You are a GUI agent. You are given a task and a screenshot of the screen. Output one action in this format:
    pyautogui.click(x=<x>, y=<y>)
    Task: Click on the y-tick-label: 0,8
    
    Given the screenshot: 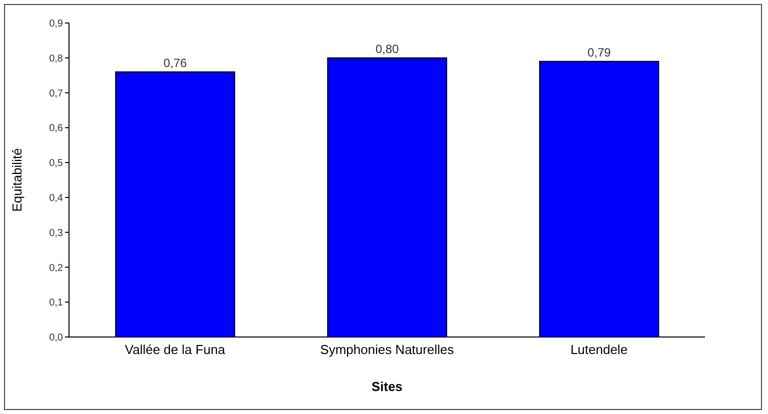 What is the action you would take?
    pyautogui.click(x=56, y=58)
    